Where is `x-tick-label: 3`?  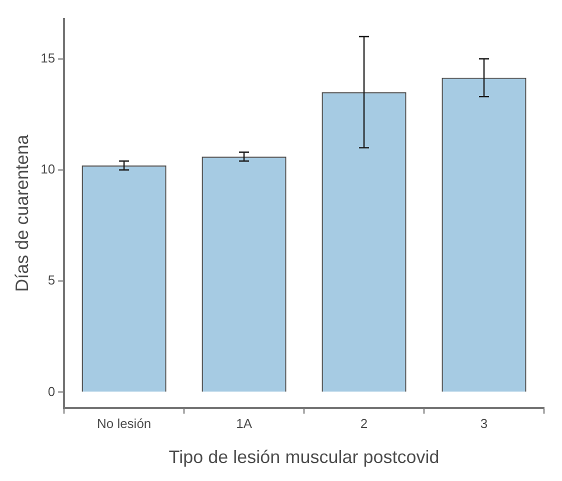 x-tick-label: 3 is located at coordinates (484, 424).